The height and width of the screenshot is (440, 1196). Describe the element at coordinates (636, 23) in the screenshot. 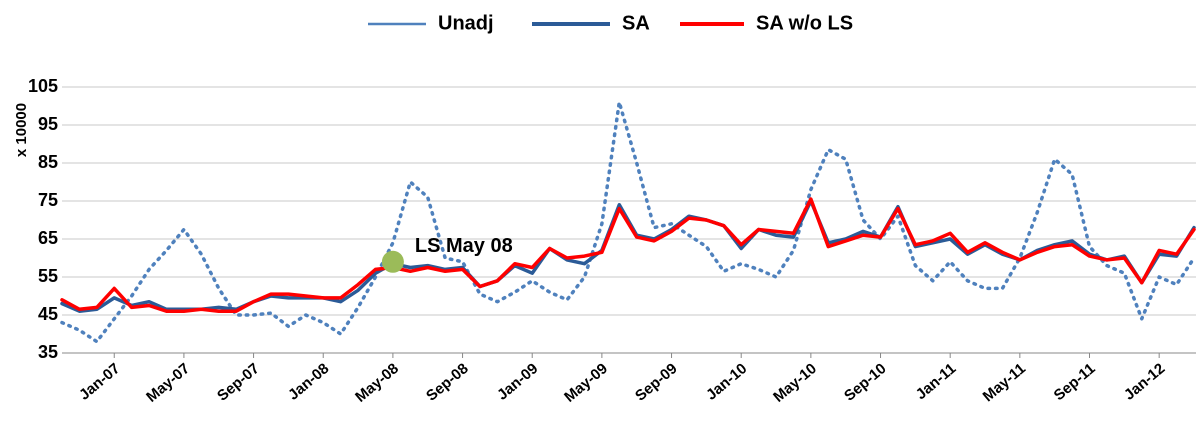

I see `legend-label: SA` at that location.